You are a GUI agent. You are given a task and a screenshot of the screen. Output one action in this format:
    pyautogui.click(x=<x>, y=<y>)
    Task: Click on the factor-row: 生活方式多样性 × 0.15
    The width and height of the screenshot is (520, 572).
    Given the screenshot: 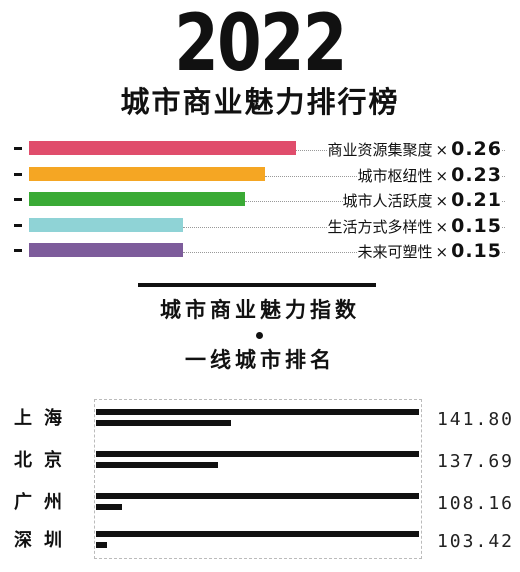 What is the action you would take?
    pyautogui.click(x=260, y=225)
    